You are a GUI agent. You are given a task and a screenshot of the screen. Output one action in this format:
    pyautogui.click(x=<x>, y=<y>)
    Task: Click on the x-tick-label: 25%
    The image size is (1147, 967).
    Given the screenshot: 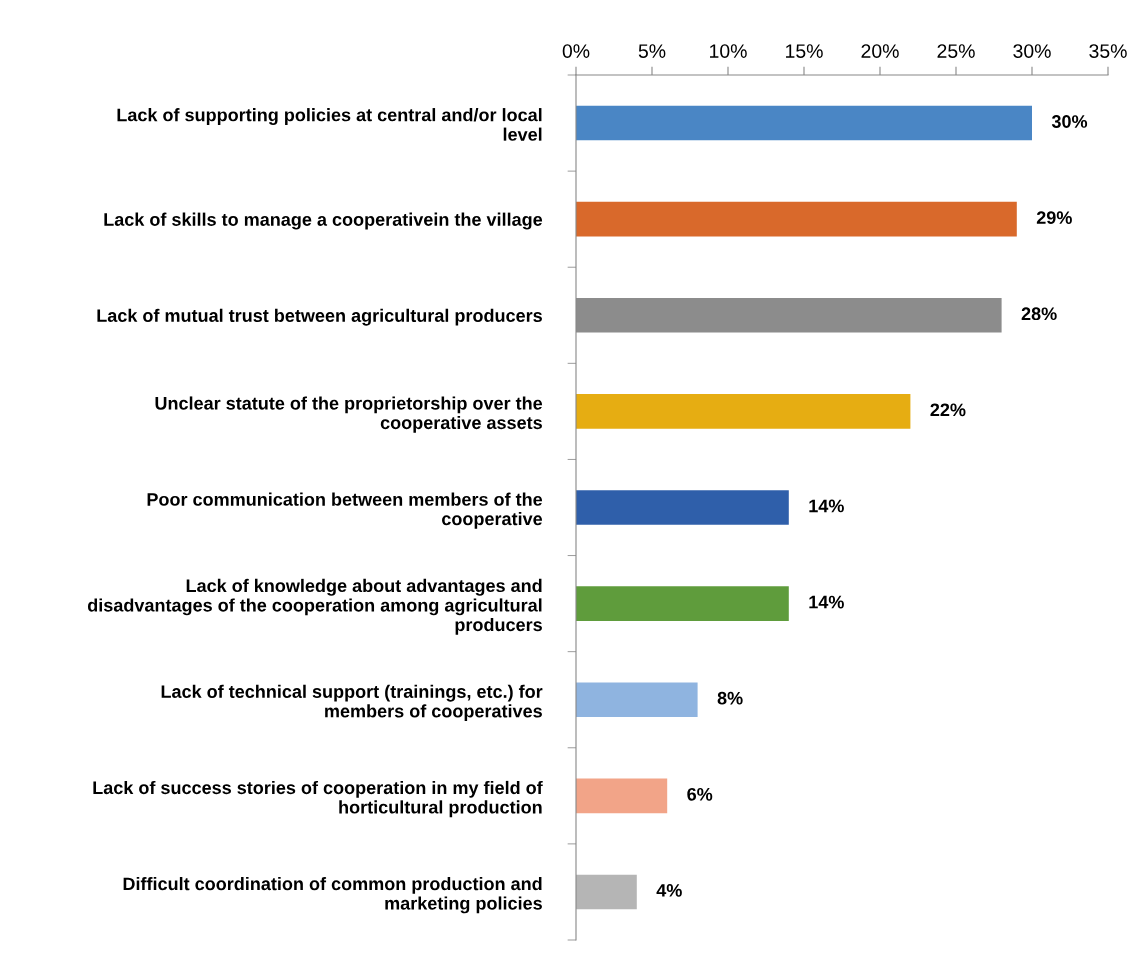 What is the action you would take?
    pyautogui.click(x=956, y=51)
    